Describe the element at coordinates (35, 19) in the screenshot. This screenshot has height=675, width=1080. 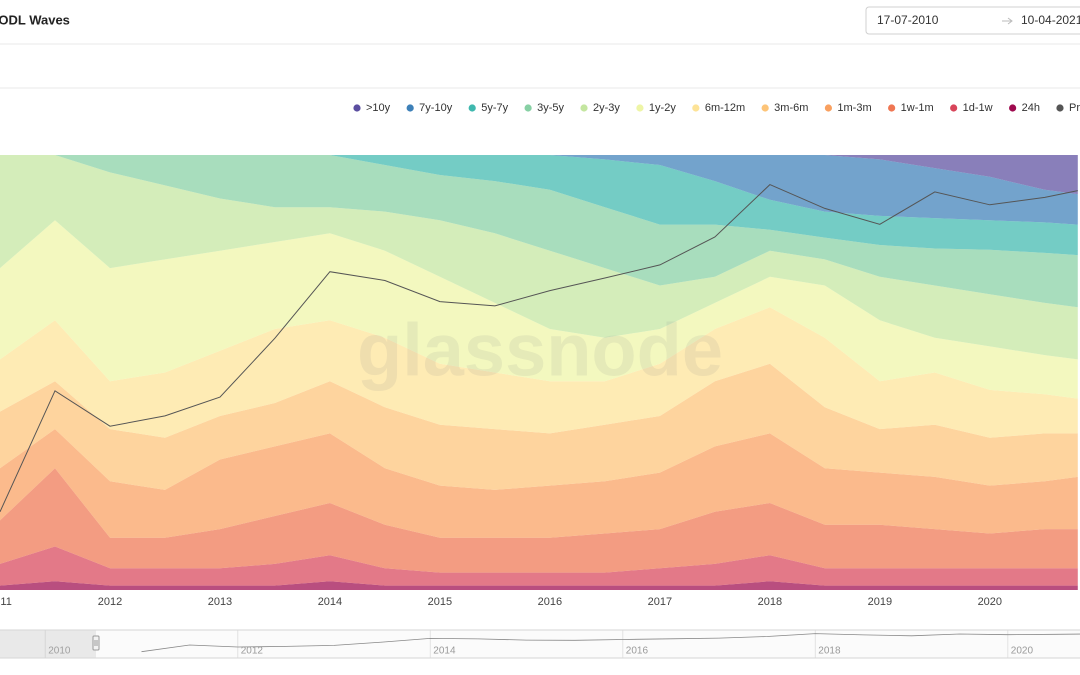
I see `chart-title: HODL Waves` at that location.